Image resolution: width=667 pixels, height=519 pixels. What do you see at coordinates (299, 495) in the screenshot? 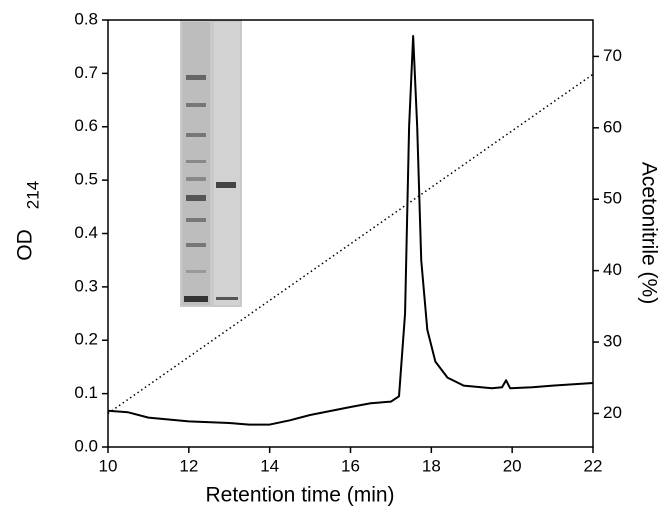
I see `x-axis-label: Retention time (min)` at bounding box center [299, 495].